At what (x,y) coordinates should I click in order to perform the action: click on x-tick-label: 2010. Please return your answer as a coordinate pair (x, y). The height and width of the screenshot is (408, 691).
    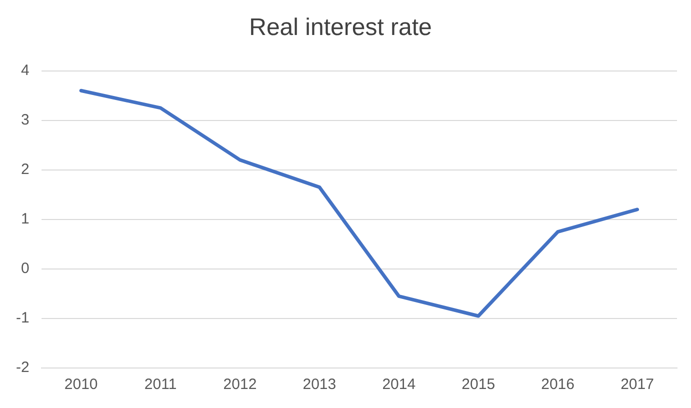
    Looking at the image, I should click on (81, 385).